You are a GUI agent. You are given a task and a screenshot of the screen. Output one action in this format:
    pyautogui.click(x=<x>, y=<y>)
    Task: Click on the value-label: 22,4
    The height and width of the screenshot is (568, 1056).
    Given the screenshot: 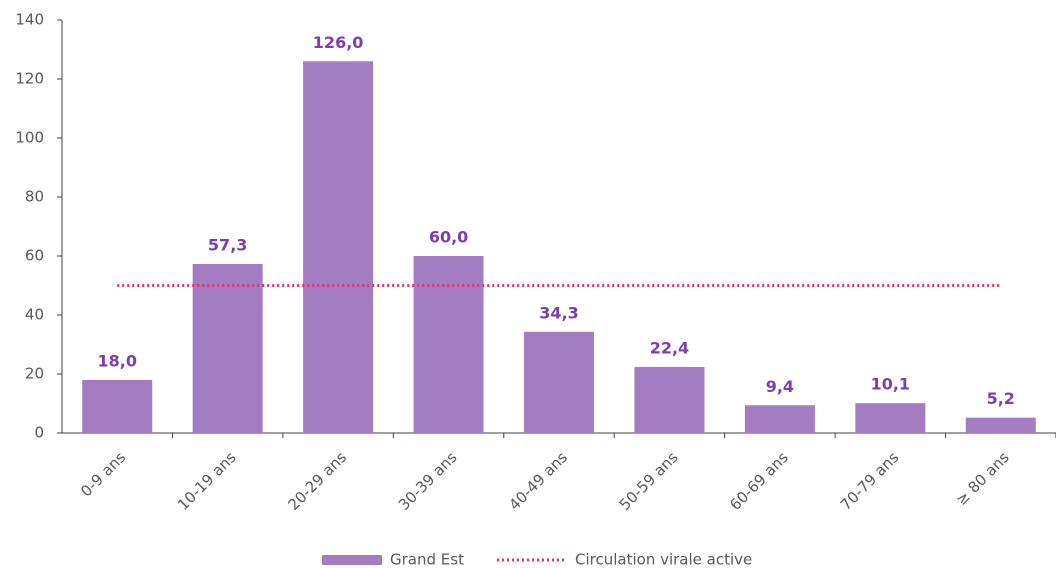 What is the action you would take?
    pyautogui.click(x=669, y=347)
    